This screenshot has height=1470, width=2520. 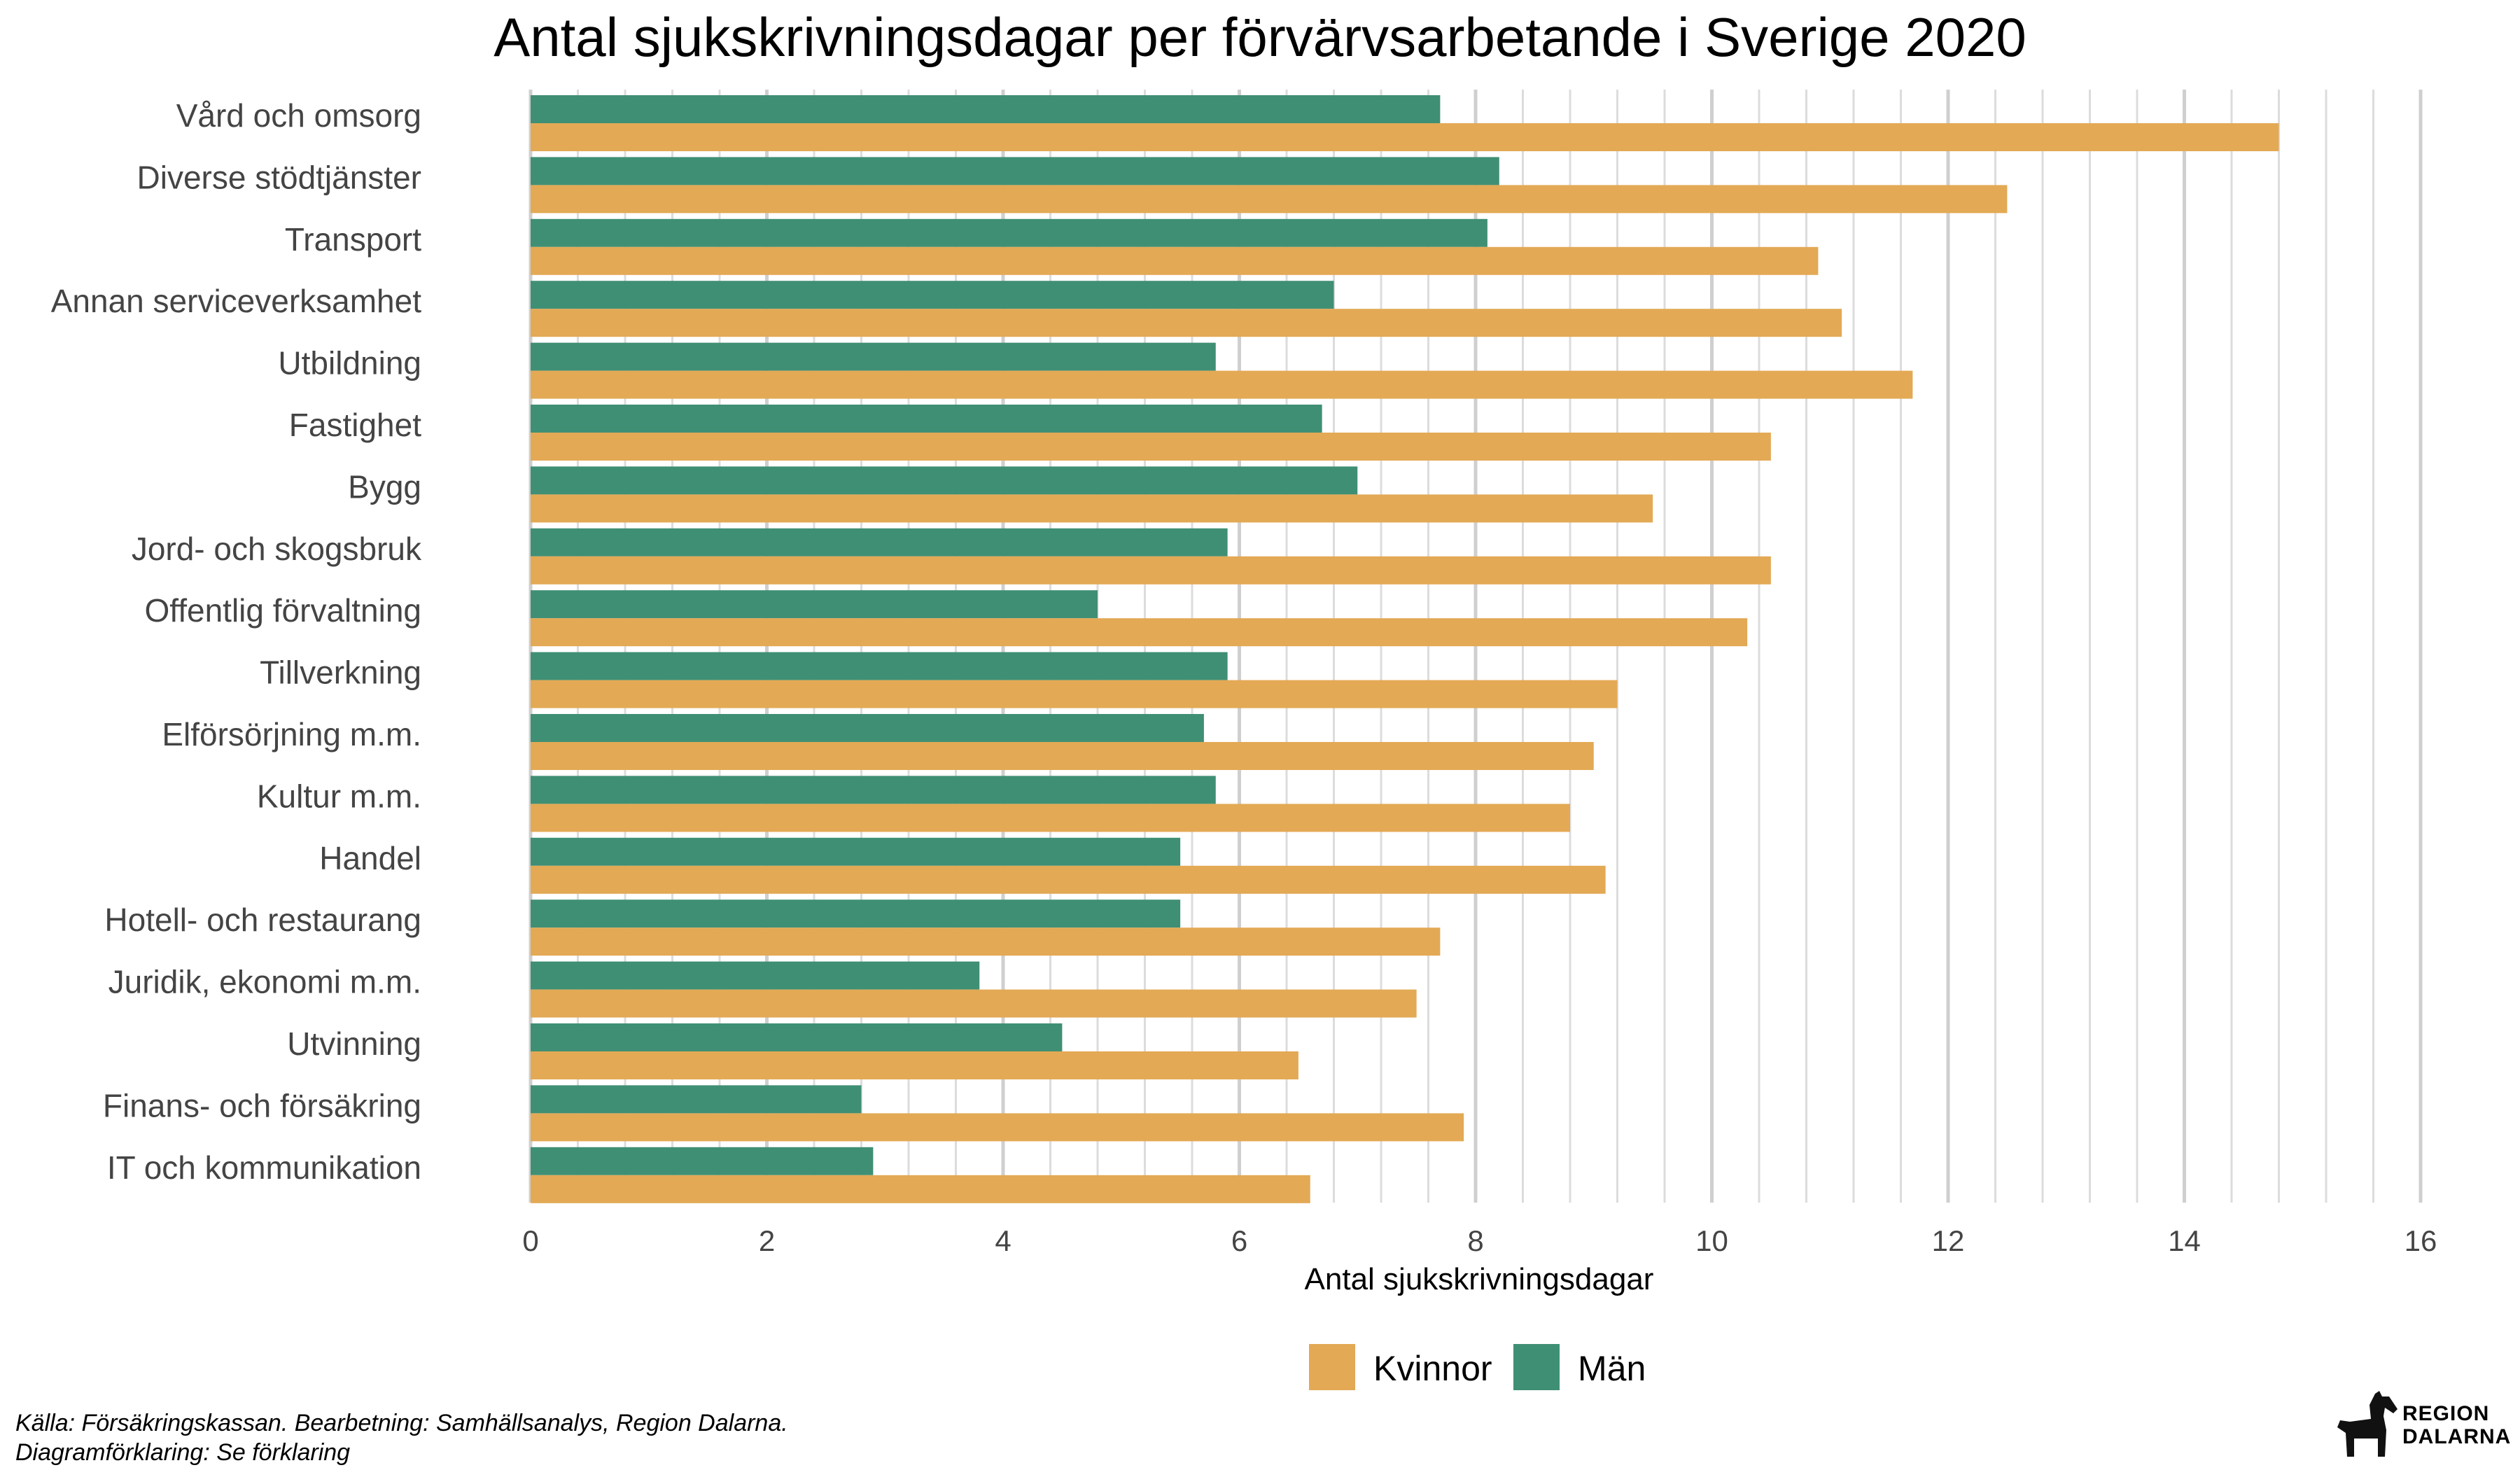 I want to click on x-tick-label: 12, so click(x=1948, y=1240).